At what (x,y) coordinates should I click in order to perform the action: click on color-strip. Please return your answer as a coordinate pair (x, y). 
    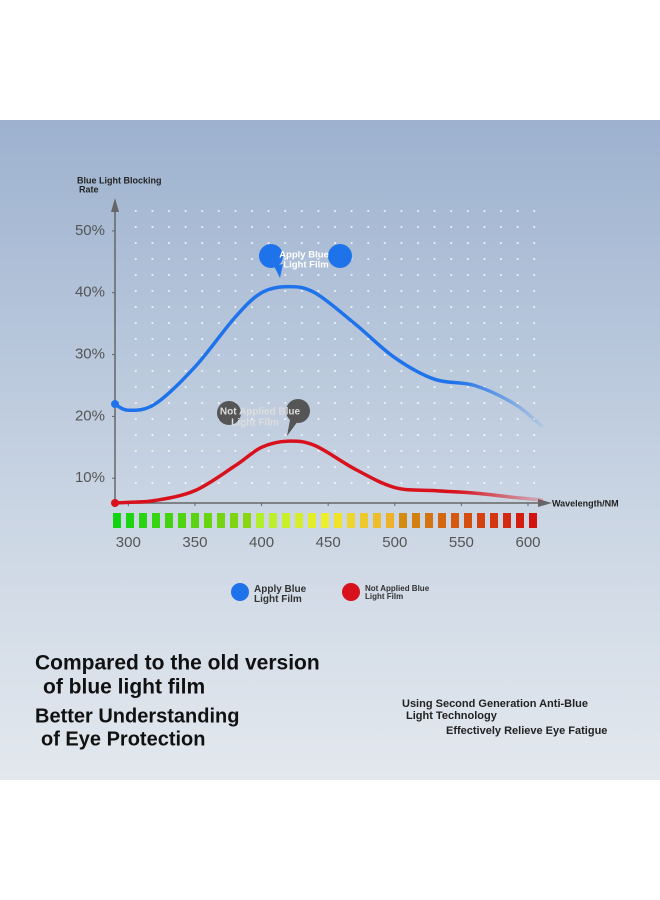
    Looking at the image, I should click on (325, 520).